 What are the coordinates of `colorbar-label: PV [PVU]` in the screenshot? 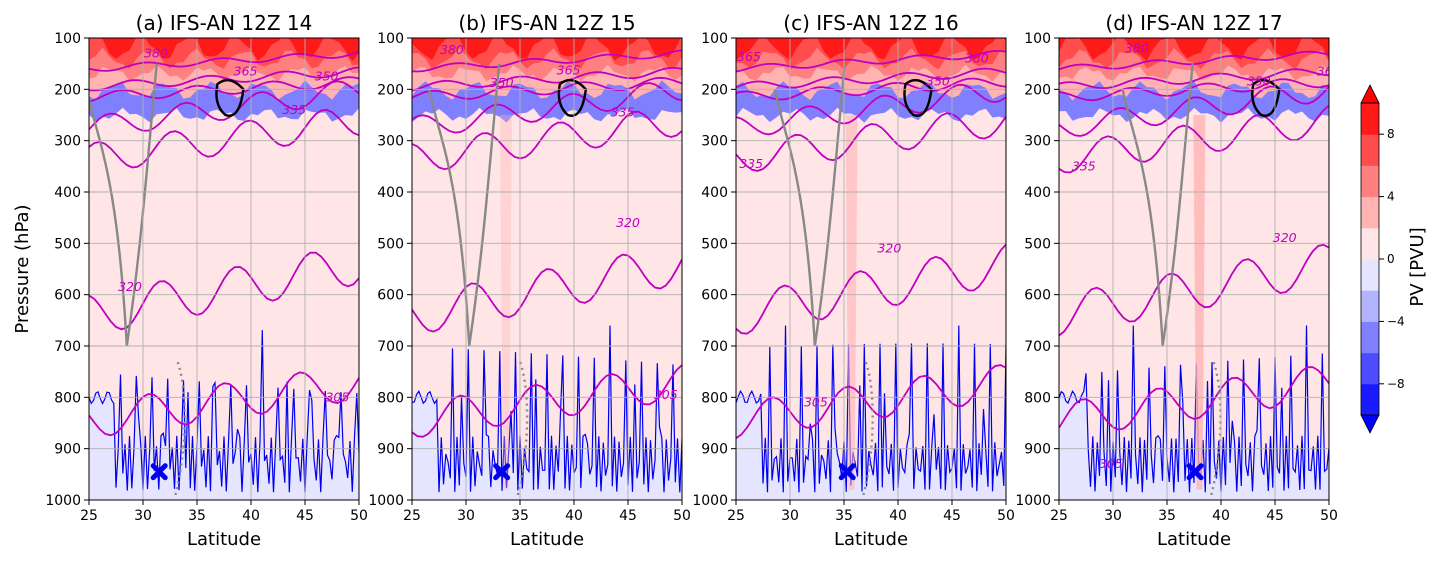 It's located at (1417, 266).